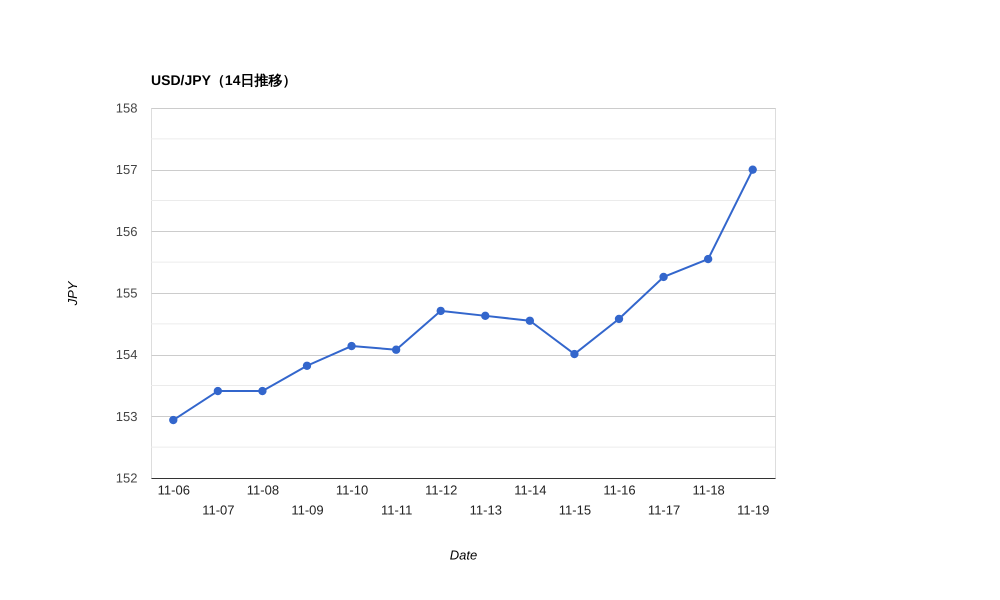 The width and height of the screenshot is (1000, 600). What do you see at coordinates (127, 108) in the screenshot?
I see `y-tick-label: 158` at bounding box center [127, 108].